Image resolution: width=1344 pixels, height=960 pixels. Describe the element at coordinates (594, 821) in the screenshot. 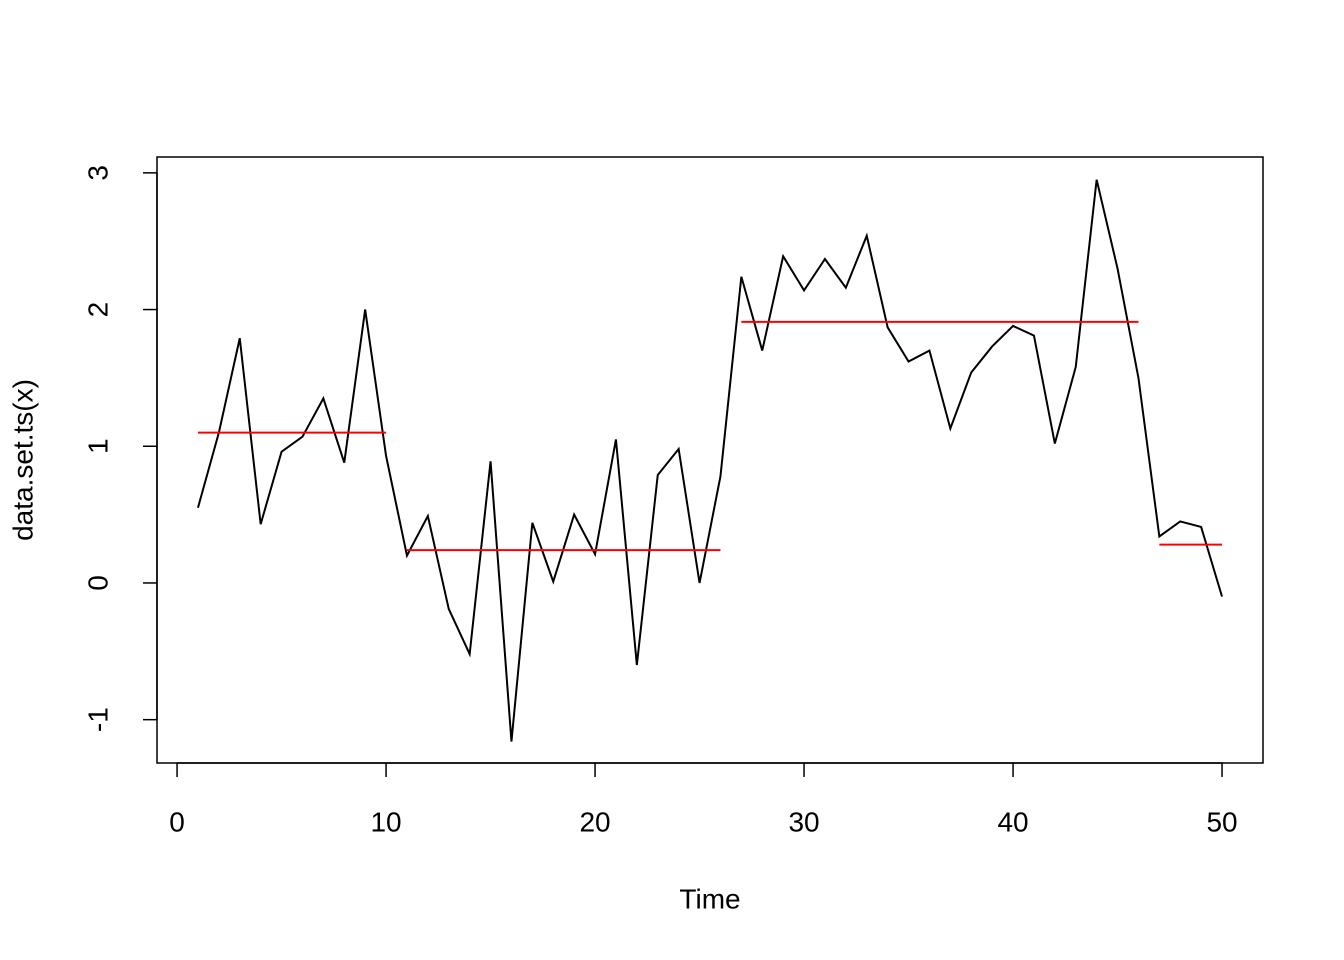

I see `x-tick-label: 20` at that location.